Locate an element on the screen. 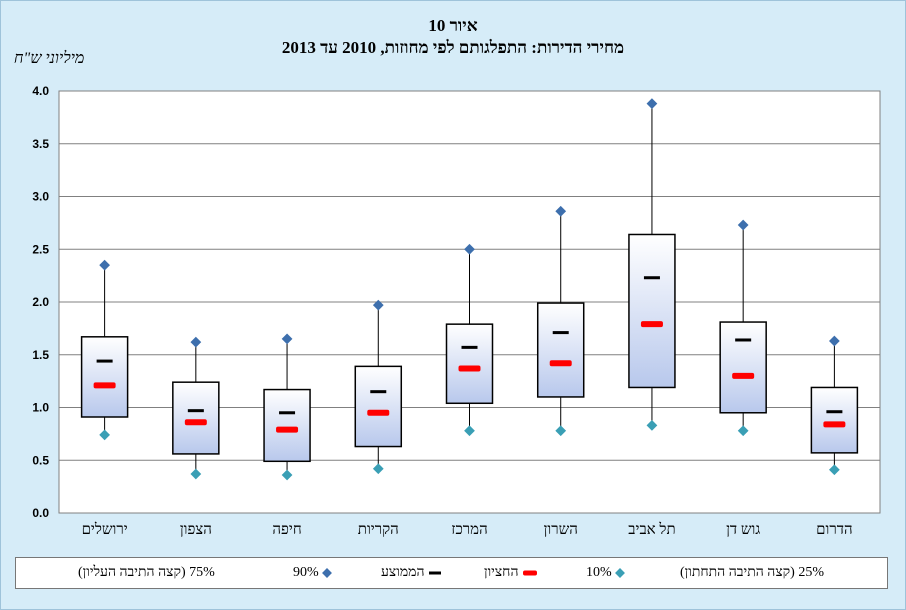 The image size is (906, 610). legend-p75: 75% (קצה התיבה העליון) is located at coordinates (146, 572).